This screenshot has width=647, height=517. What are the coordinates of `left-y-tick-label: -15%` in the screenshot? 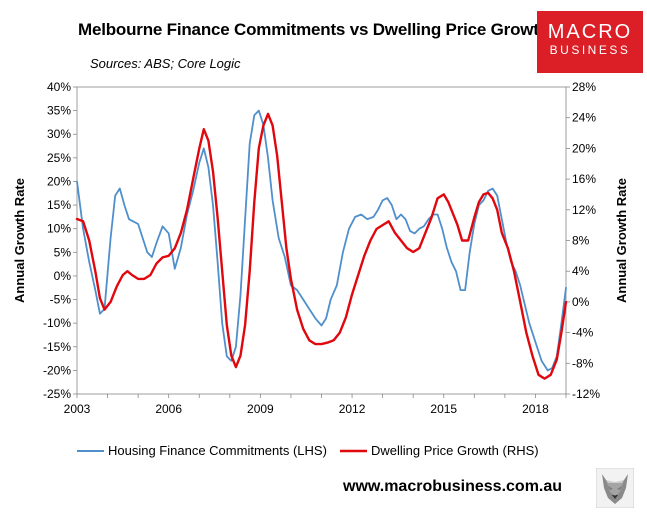 It's located at (57, 347).